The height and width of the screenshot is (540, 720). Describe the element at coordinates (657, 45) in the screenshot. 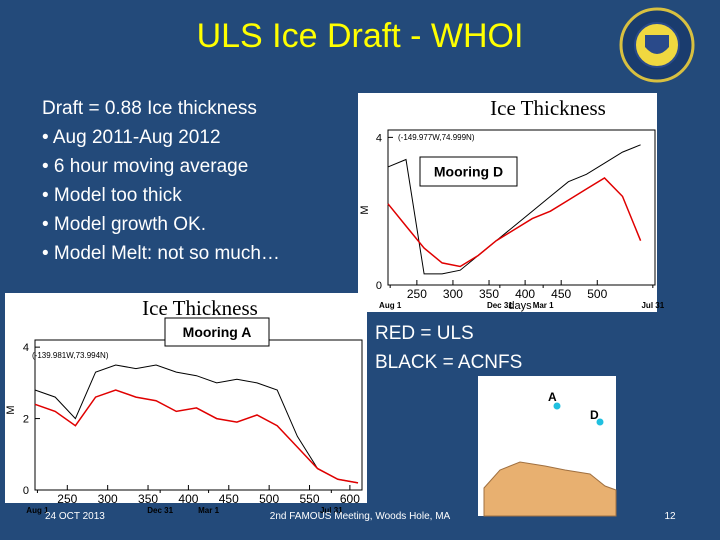

I see `logo` at that location.